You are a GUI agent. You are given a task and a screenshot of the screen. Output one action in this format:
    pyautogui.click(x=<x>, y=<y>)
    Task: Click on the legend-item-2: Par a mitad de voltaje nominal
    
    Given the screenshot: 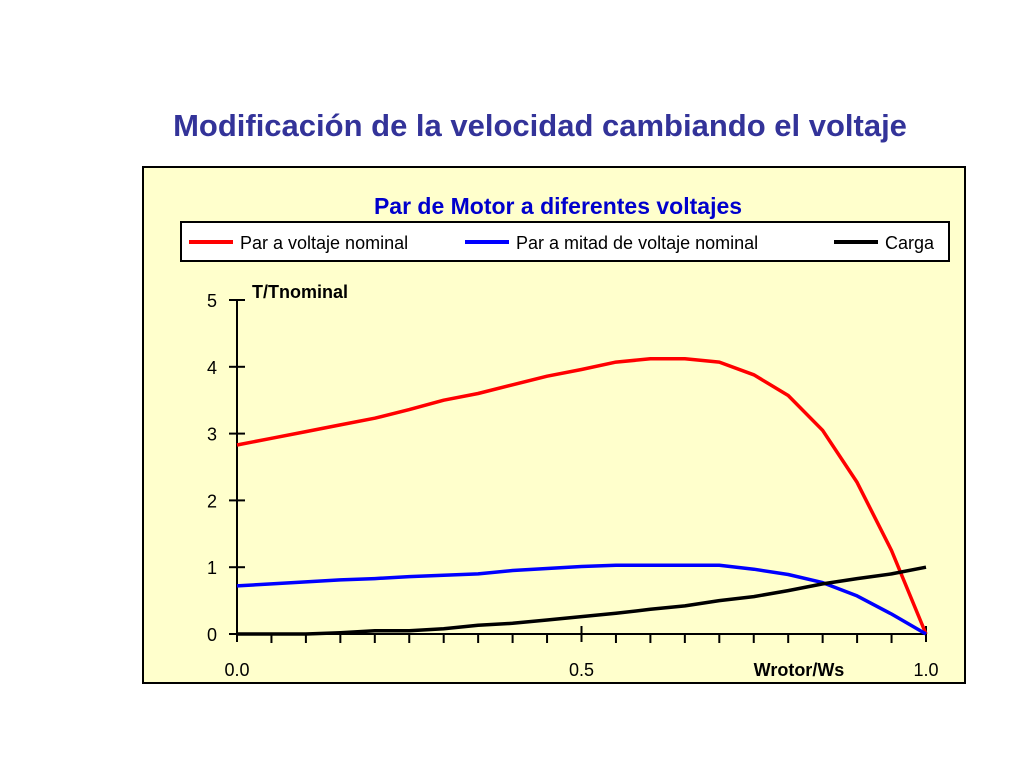 What is the action you would take?
    pyautogui.click(x=611, y=243)
    